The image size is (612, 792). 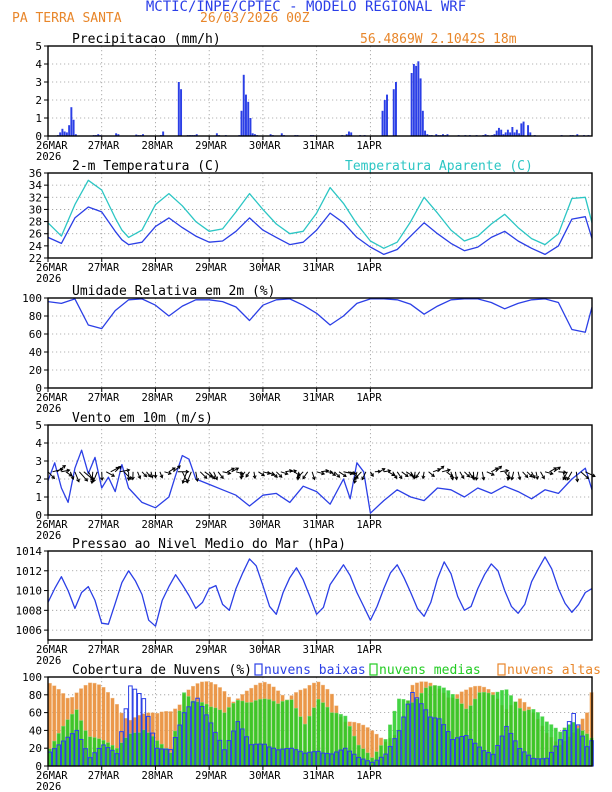 What do you see at coordinates (157, 525) in the screenshot?
I see `x-tick-label: 28MAR` at bounding box center [157, 525].